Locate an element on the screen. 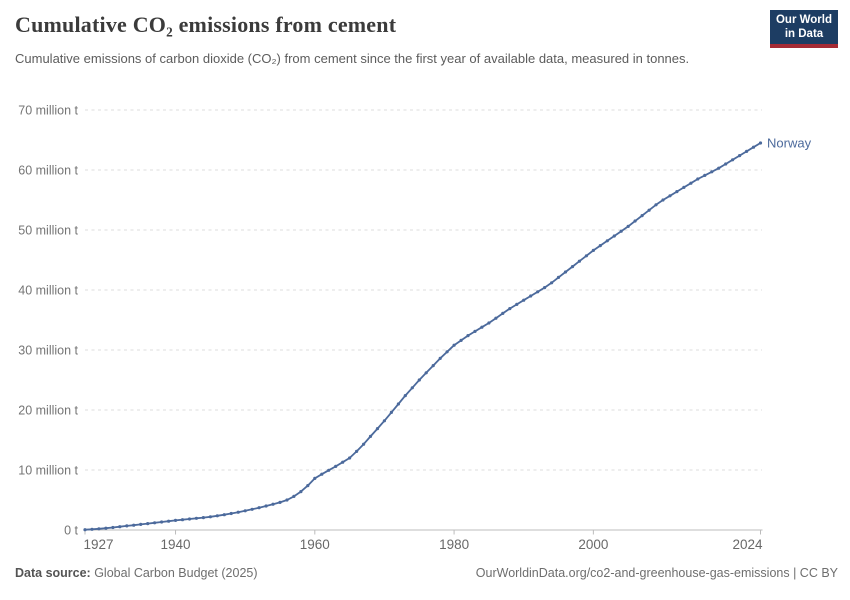  series-label-norway: Norway is located at coordinates (789, 143).